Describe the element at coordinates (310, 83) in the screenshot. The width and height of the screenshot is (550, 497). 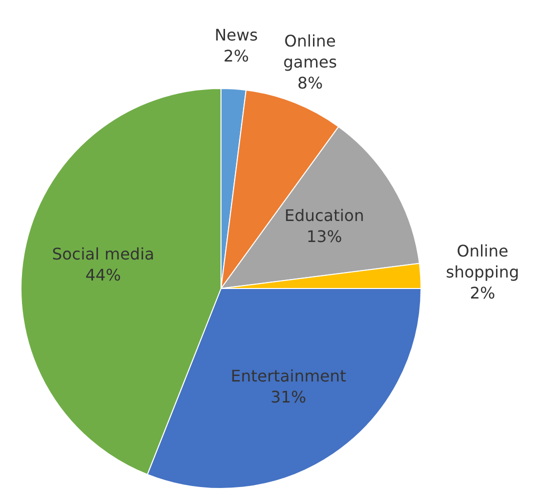
I see `data-label: 8%` at that location.